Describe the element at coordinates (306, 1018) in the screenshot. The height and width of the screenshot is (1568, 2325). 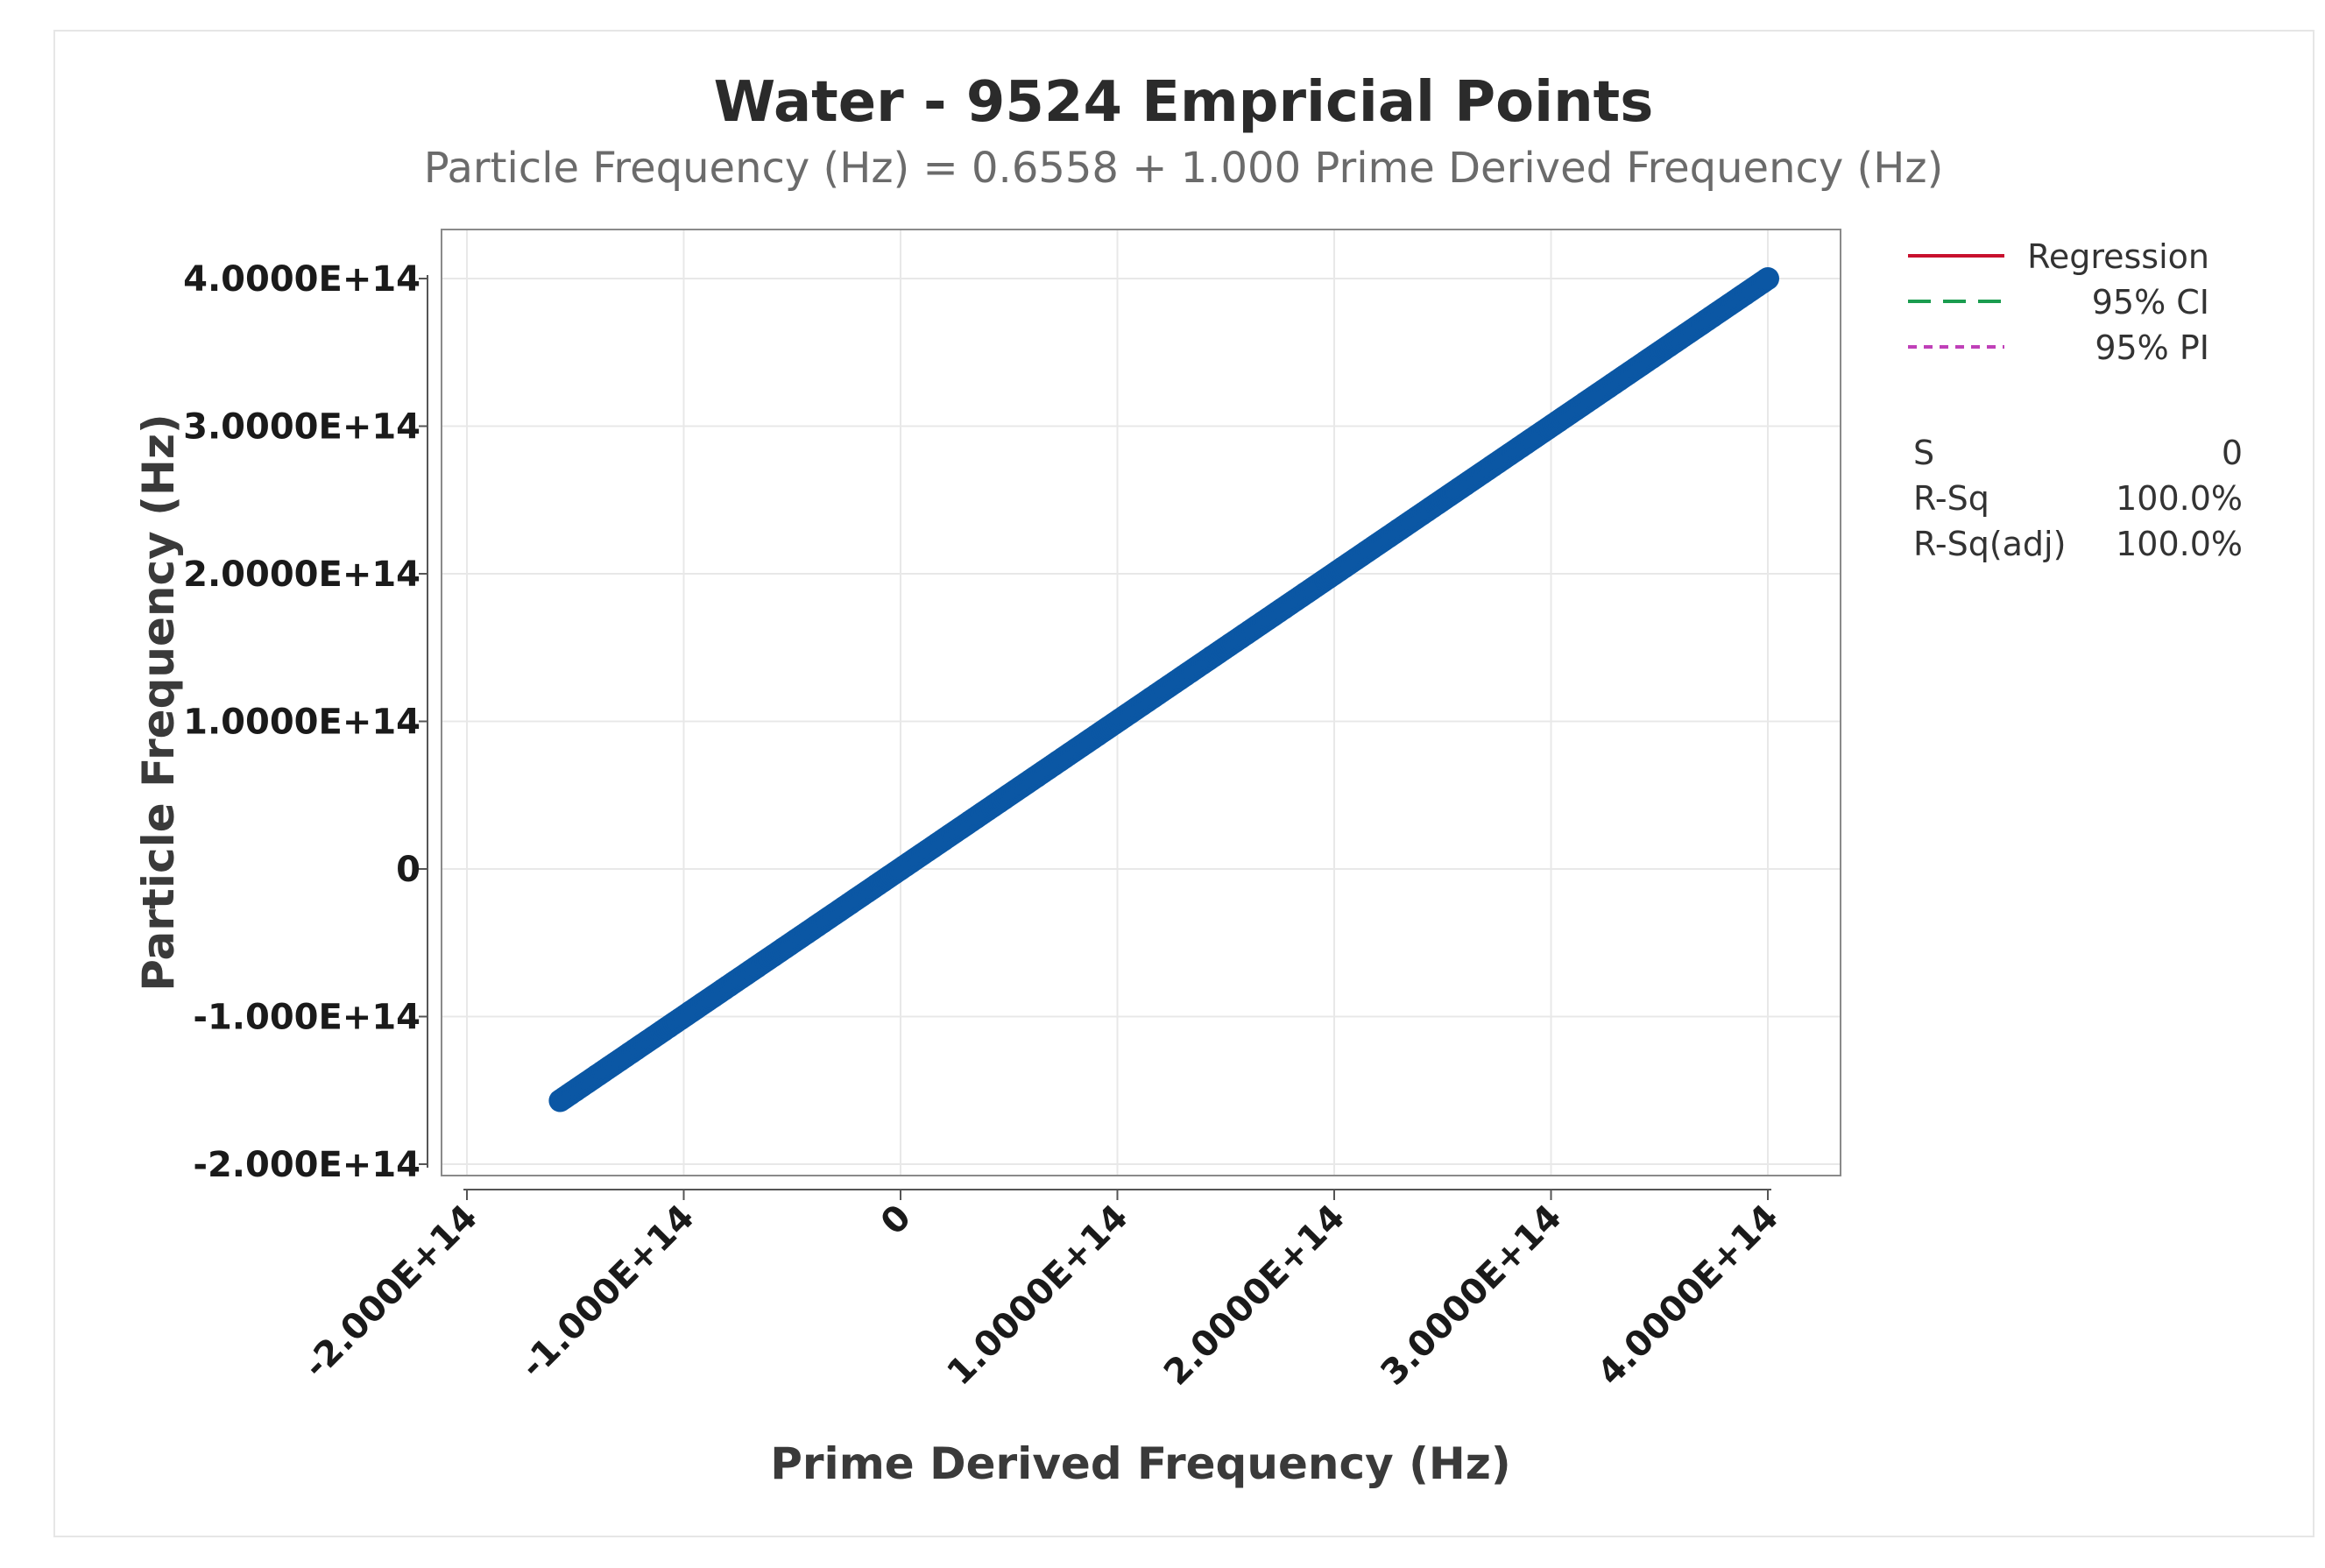
I see `y-tick-label: -1.000E+14` at that location.